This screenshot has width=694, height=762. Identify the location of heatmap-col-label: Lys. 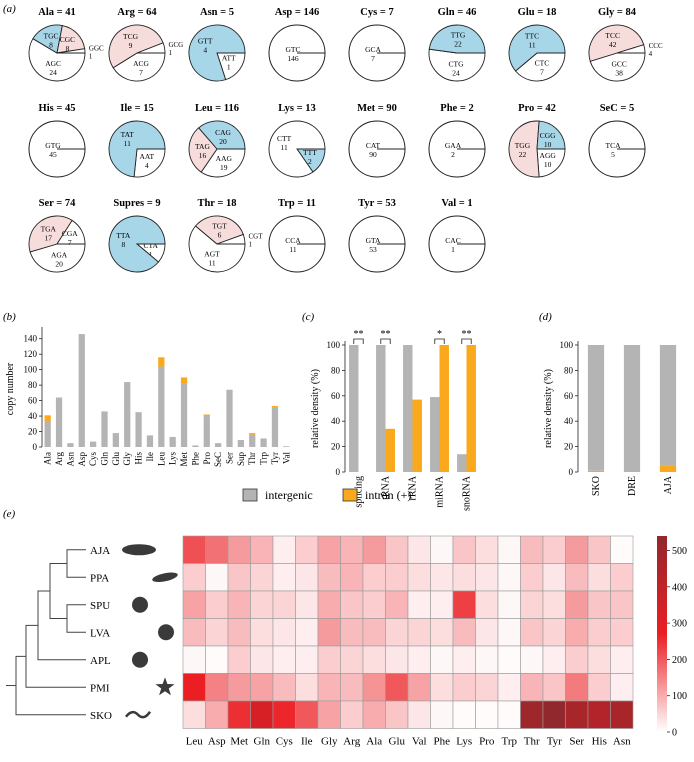
(464, 742).